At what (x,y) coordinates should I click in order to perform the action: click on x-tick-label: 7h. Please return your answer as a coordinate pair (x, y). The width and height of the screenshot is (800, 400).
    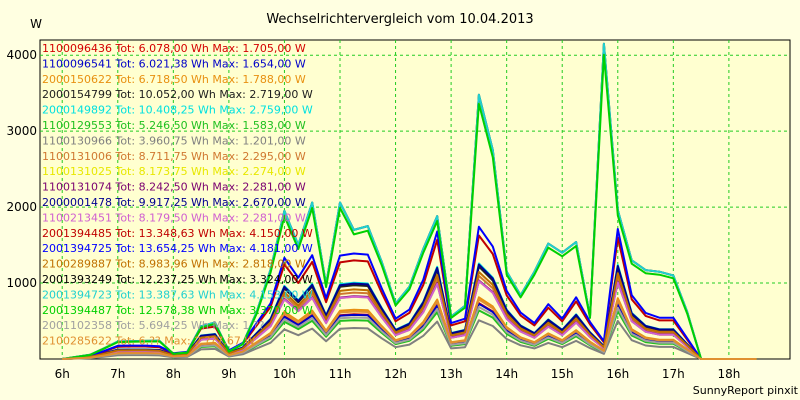
    Looking at the image, I should click on (117, 374).